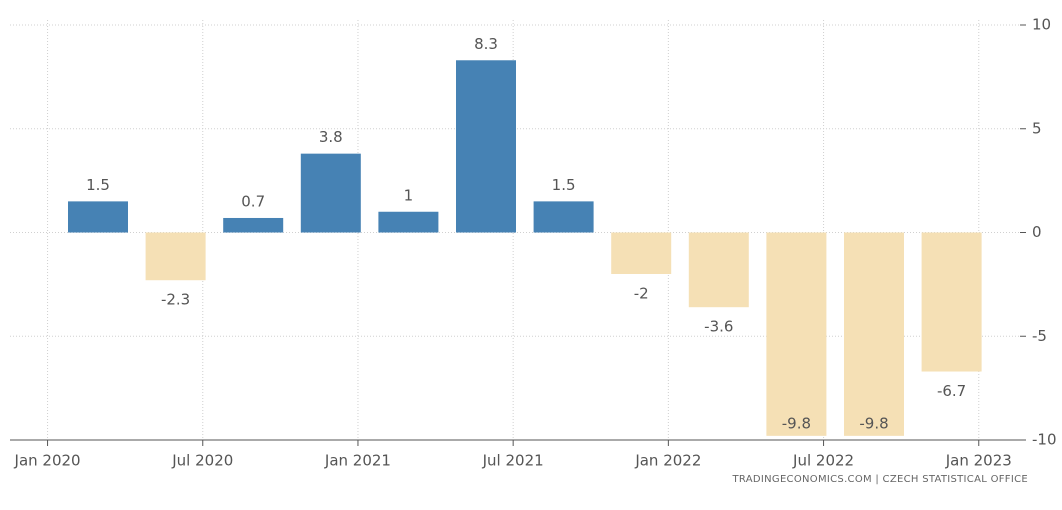  What do you see at coordinates (47, 461) in the screenshot?
I see `x-tick-label: Jan 2020` at bounding box center [47, 461].